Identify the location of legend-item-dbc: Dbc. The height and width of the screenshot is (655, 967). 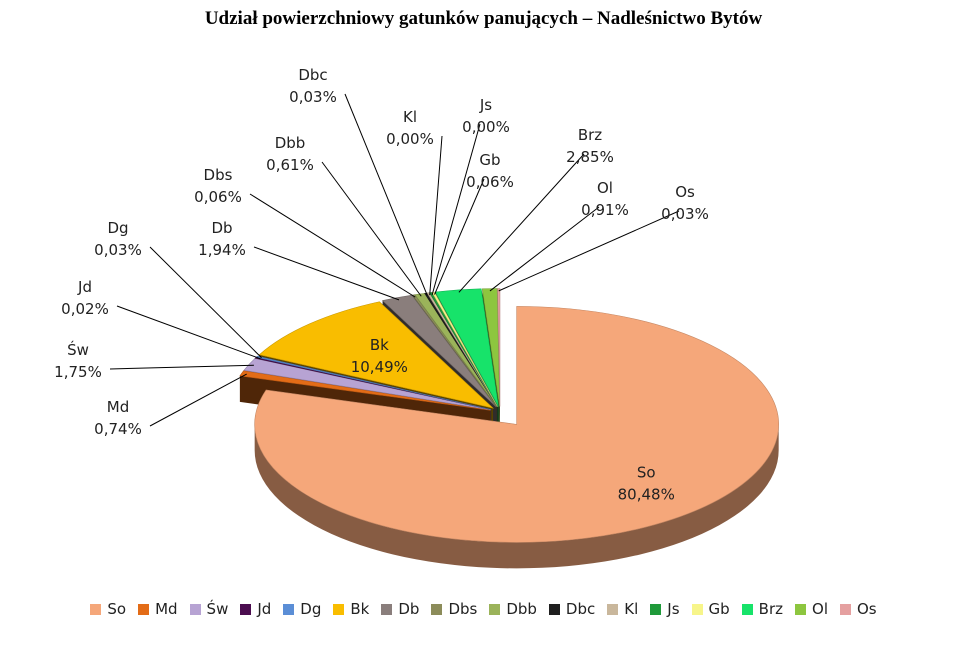
(572, 609).